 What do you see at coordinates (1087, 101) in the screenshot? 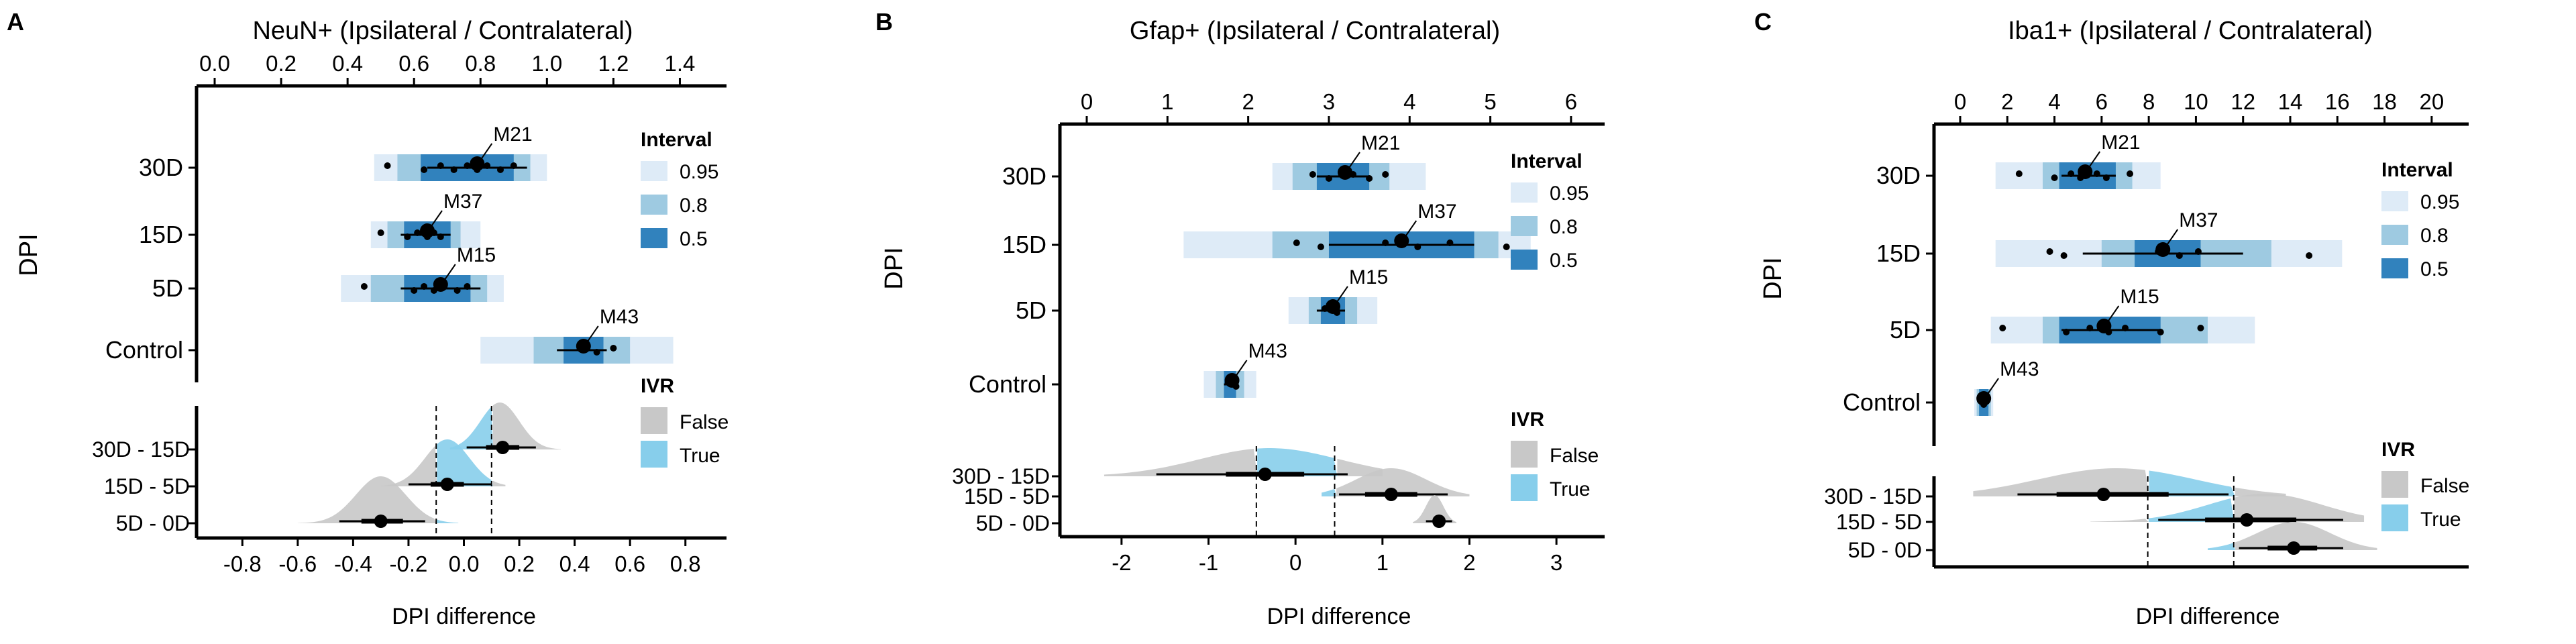
I see `x-tick-label: 0` at bounding box center [1087, 101].